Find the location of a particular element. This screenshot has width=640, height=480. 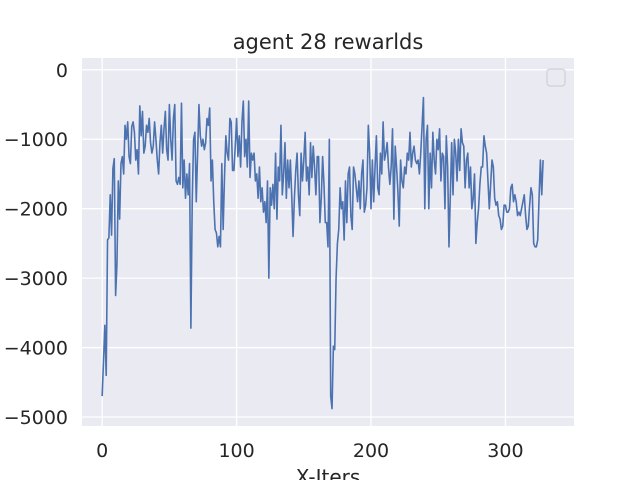

x-tick-label: 200 is located at coordinates (371, 451).